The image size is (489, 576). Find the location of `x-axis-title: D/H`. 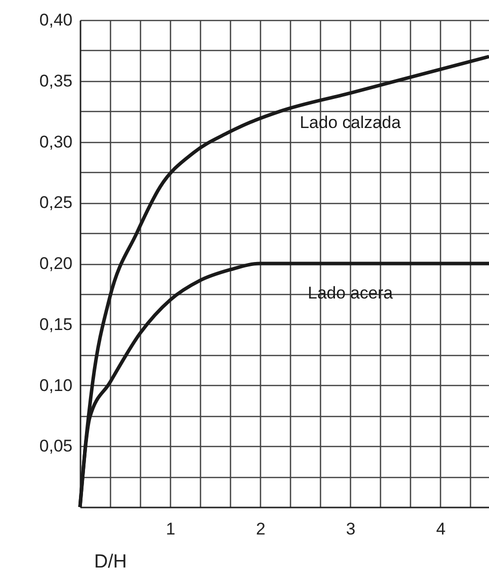

x-axis-title: D/H is located at coordinates (110, 562).